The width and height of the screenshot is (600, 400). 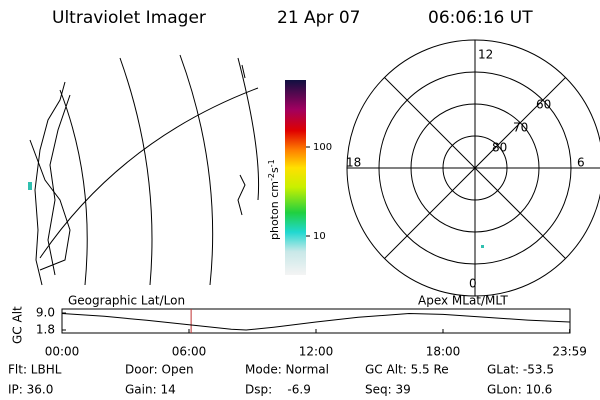 I want to click on unit-exp: -2, so click(x=271, y=177).